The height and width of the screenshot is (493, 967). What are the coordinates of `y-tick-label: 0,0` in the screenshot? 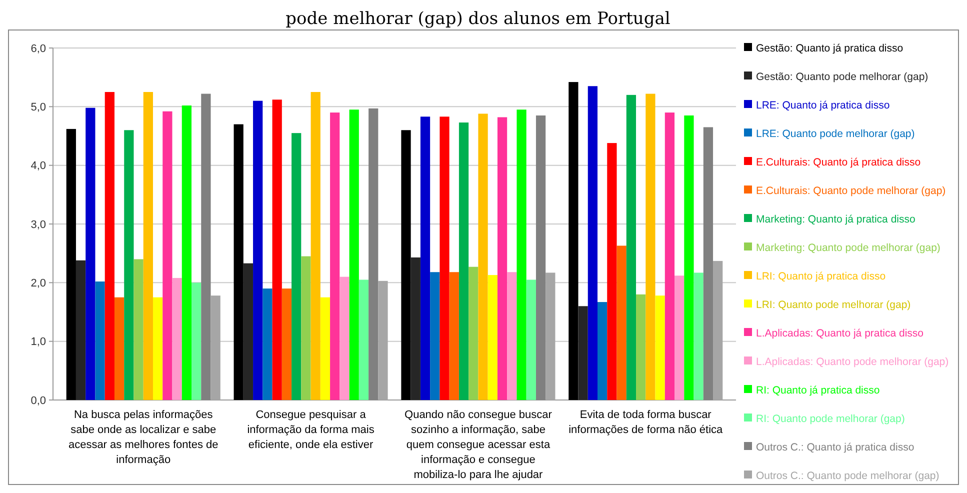 It's located at (38, 400).